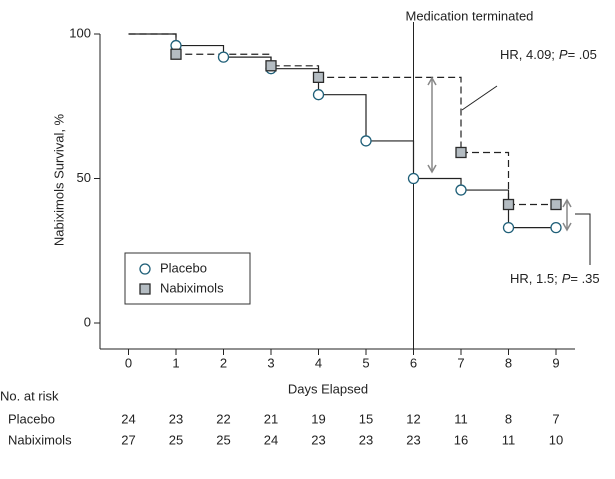  Describe the element at coordinates (271, 418) in the screenshot. I see `risk-value: 21` at that location.